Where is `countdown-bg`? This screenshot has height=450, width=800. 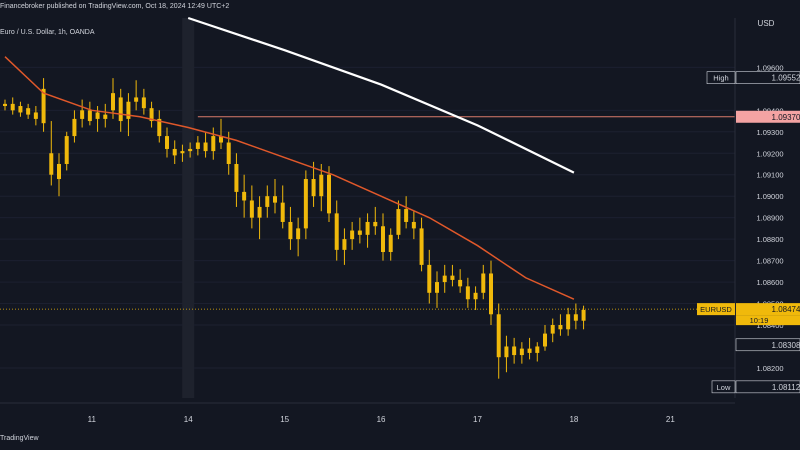
countdown-bg is located at coordinates (768, 320).